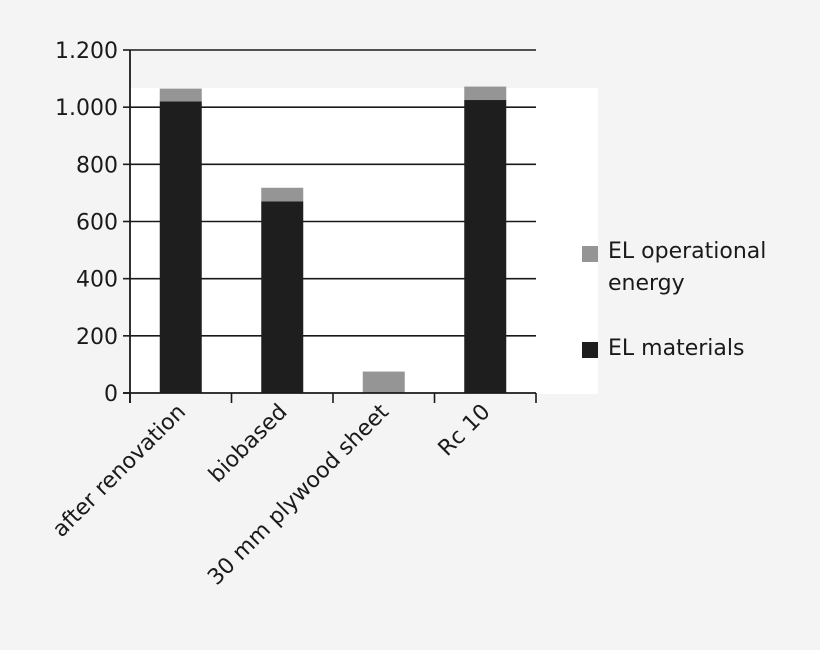  Describe the element at coordinates (298, 494) in the screenshot. I see `x-tick-label: 30 mm plywood sheet` at that location.